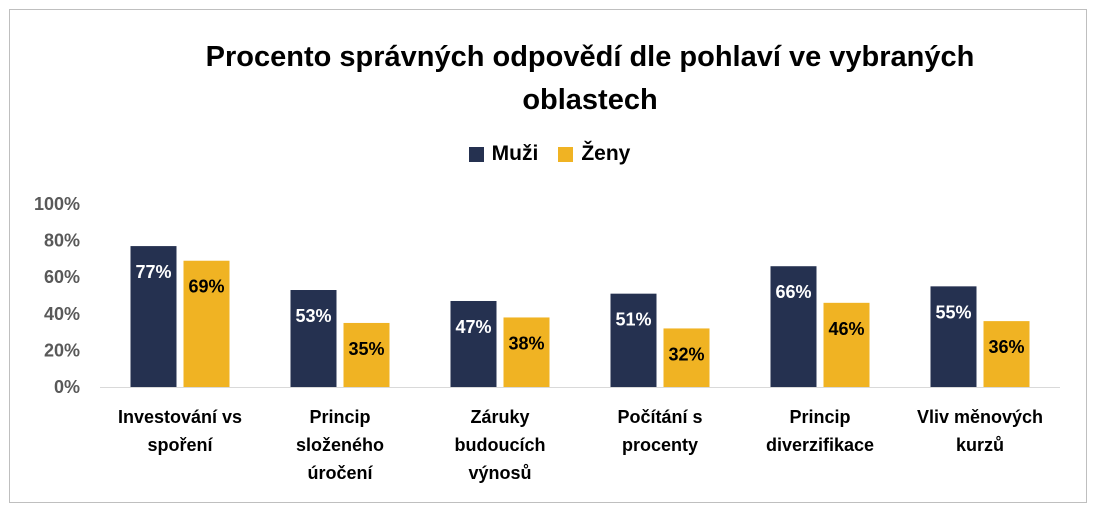 The height and width of the screenshot is (511, 1099). Describe the element at coordinates (153, 272) in the screenshot. I see `data-label: 77%` at that location.